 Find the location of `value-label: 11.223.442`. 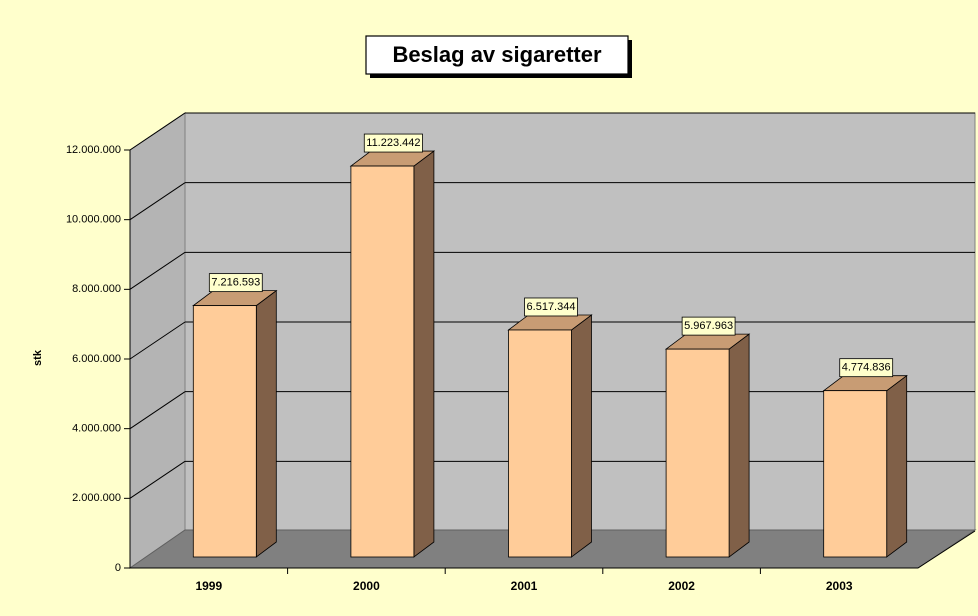

value-label: 11.223.442 is located at coordinates (393, 143).